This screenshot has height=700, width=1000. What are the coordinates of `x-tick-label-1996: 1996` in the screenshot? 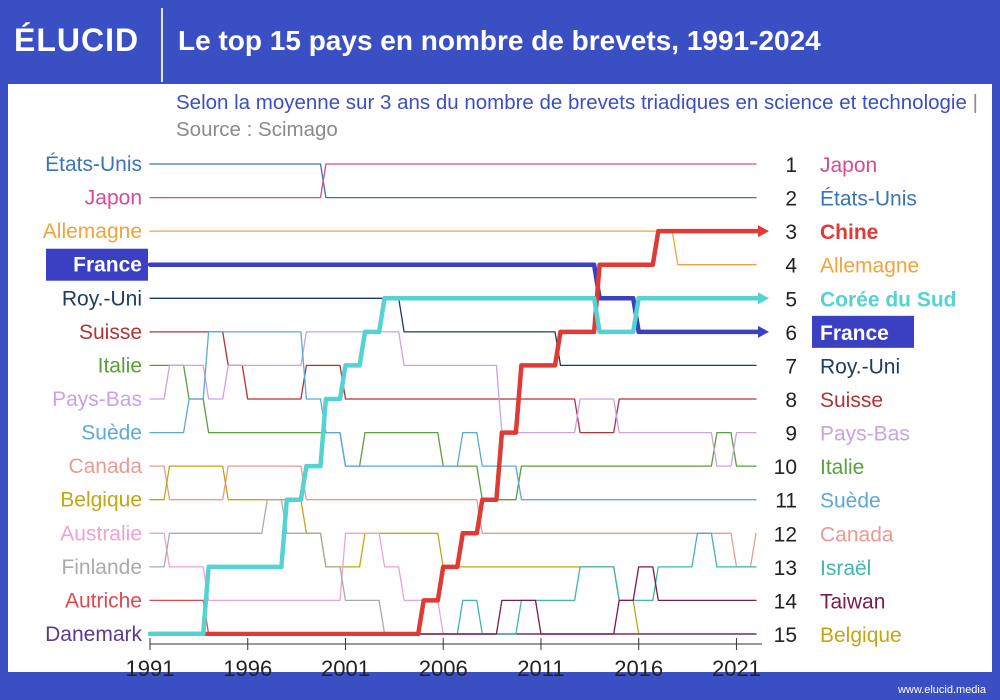 It's located at (247, 668).